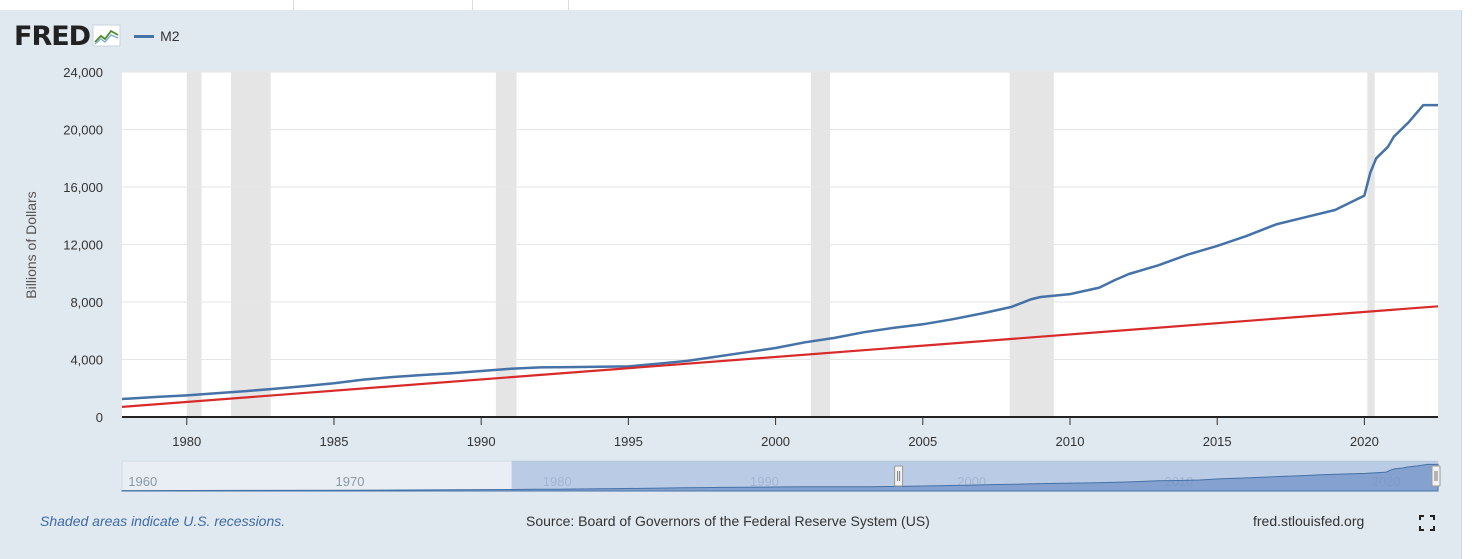  Describe the element at coordinates (775, 433) in the screenshot. I see `x-axis-ticks: 1980 1985 1990 1995 2000 2005 2010 2015 2020` at that location.